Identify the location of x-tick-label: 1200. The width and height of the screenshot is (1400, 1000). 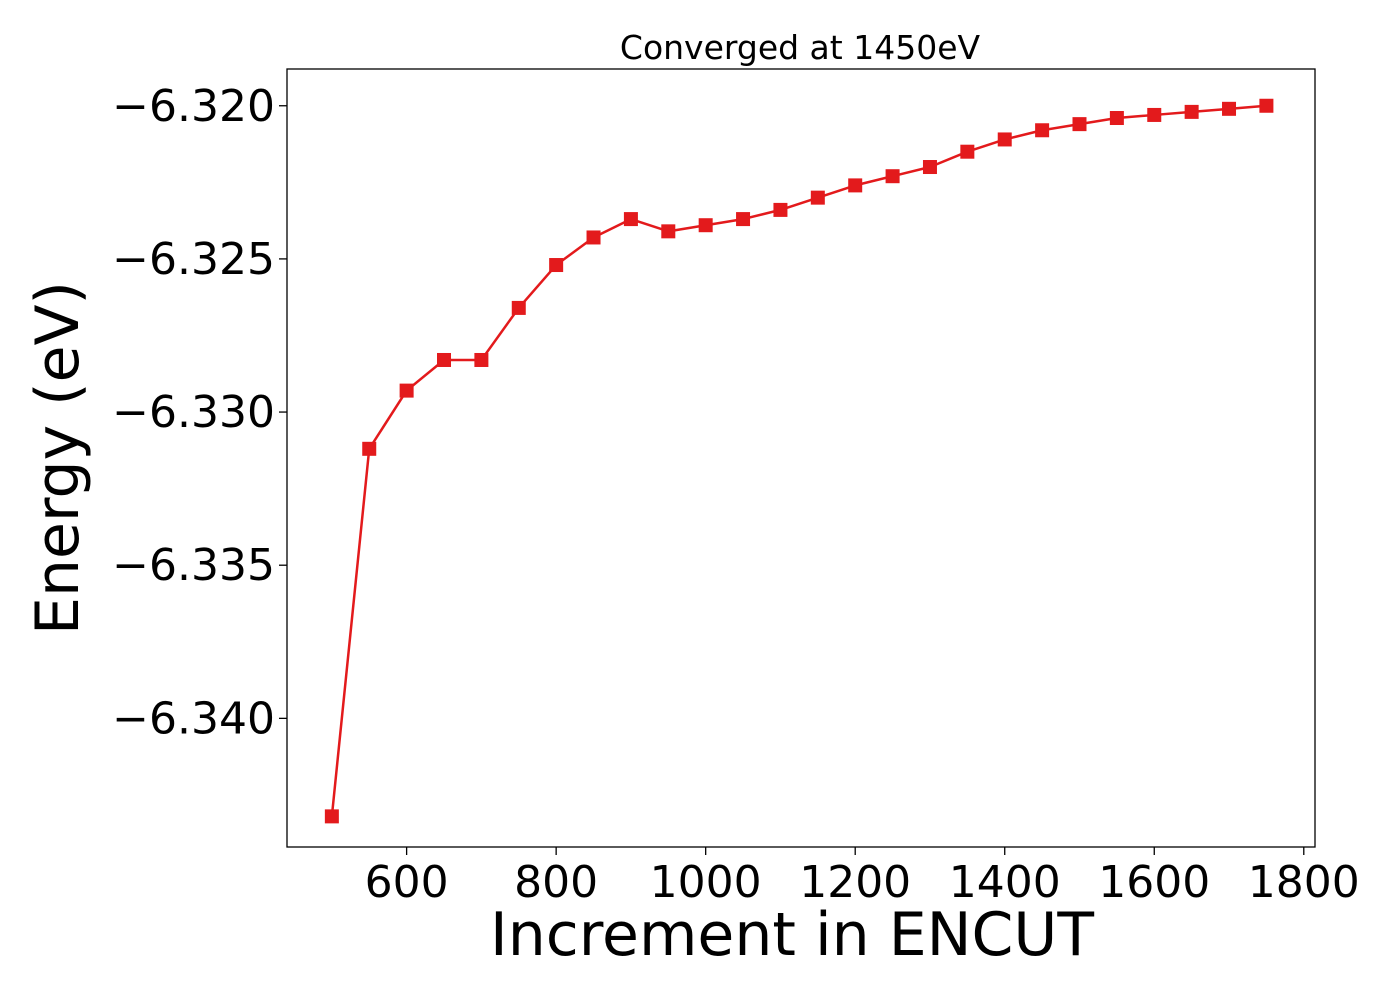
(855, 882).